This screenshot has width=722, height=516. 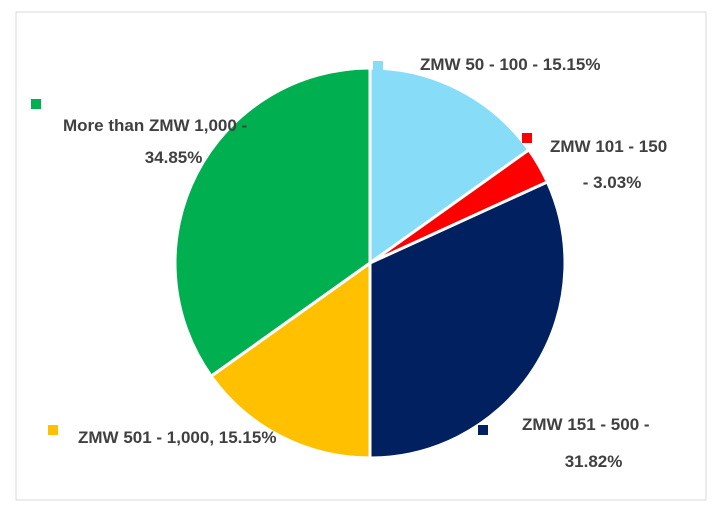 I want to click on data-label: ZMW 101 - 150 - 3.03%, so click(x=608, y=164).